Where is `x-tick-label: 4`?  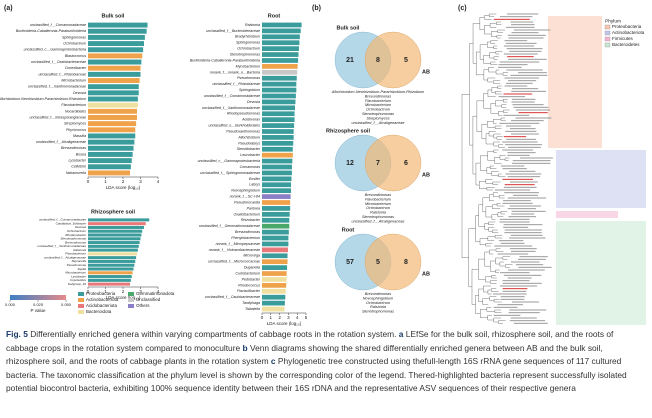 x-tick-label: 4 is located at coordinates (297, 317).